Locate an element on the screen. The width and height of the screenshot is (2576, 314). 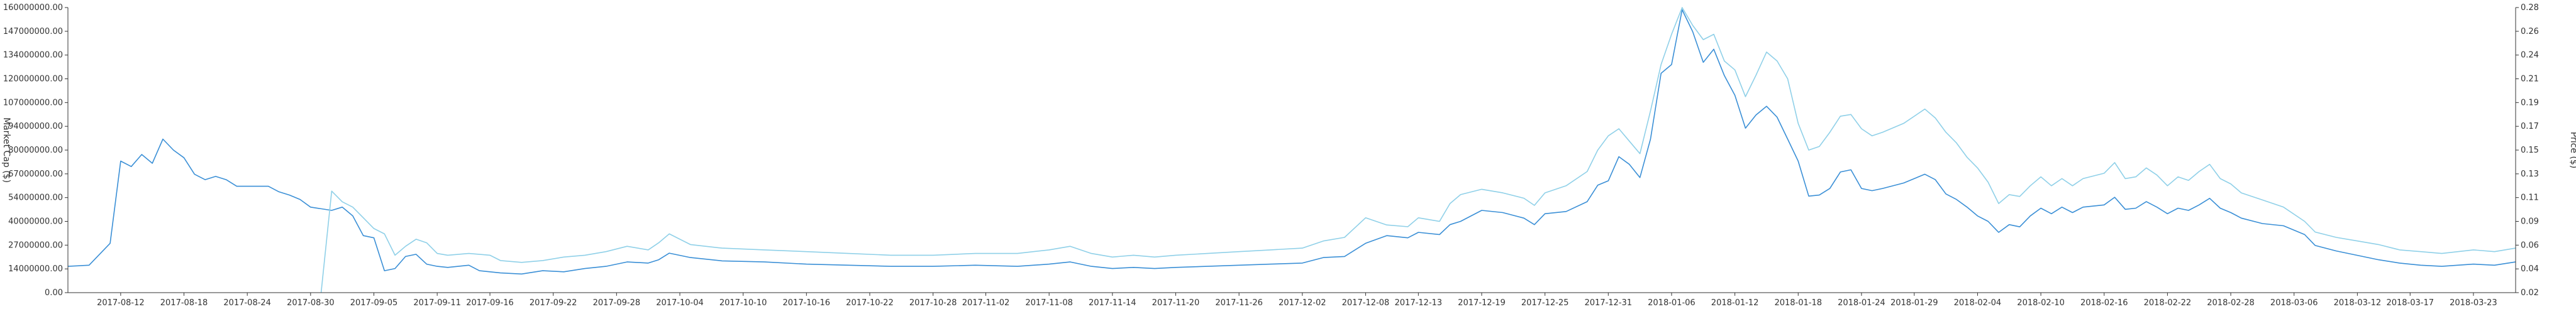
x-tick-label: 2018-02-22 is located at coordinates (2168, 303).